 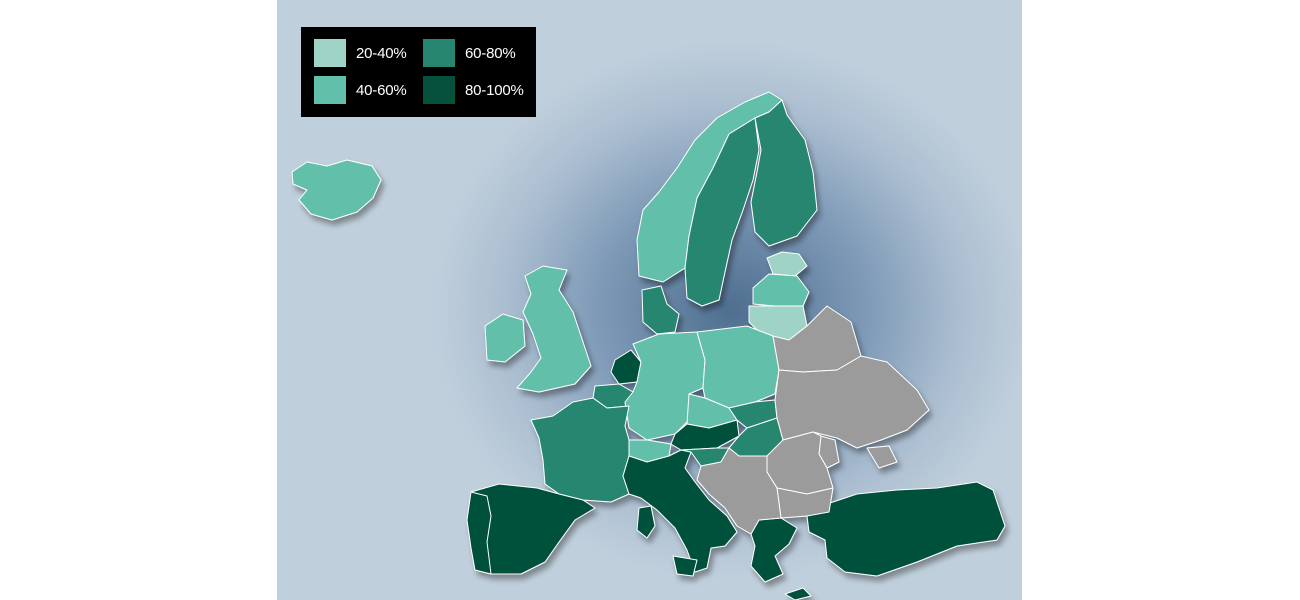 I want to click on region-france, so click(x=580, y=450).